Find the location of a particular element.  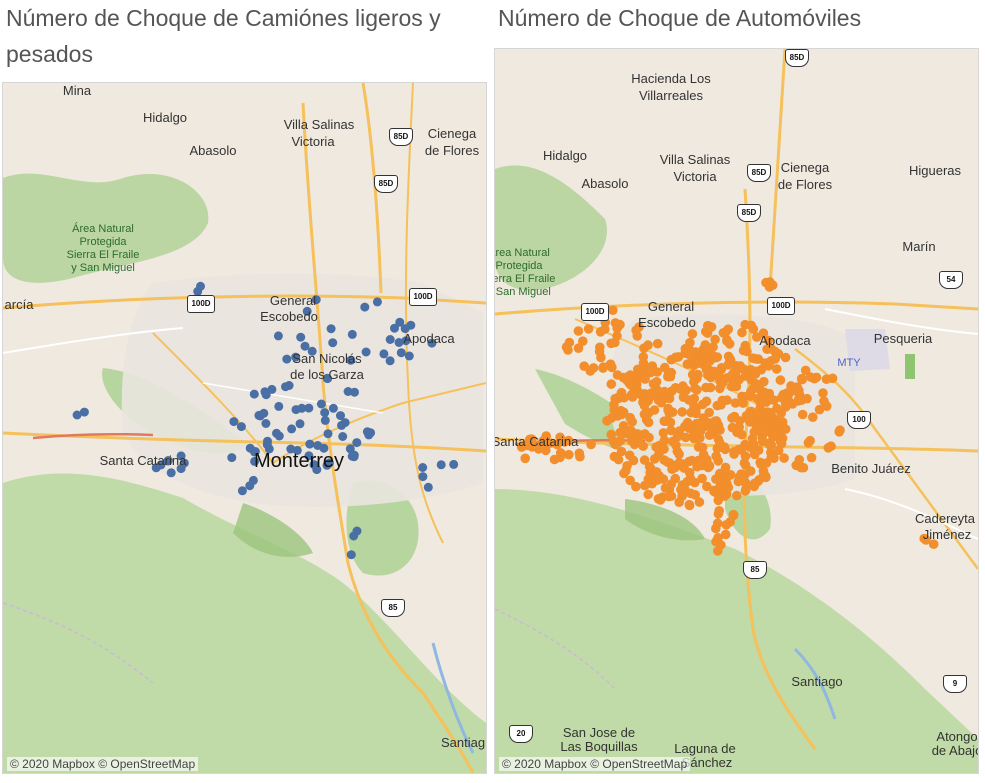

truck-crash-points is located at coordinates (265, 420).